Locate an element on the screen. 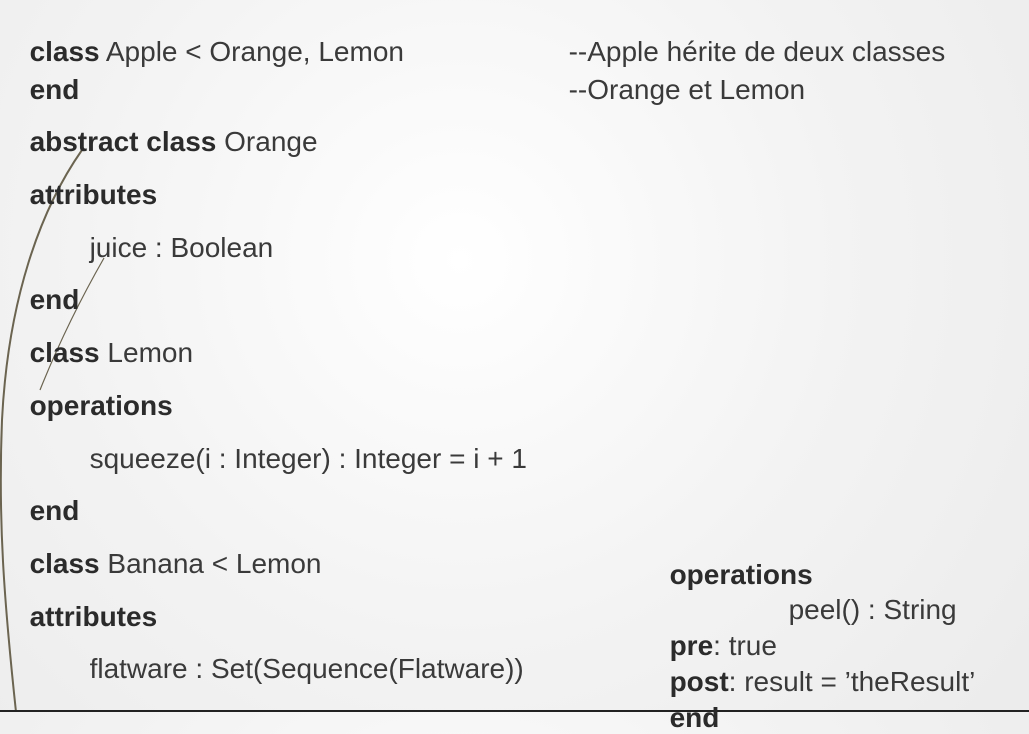 The height and width of the screenshot is (734, 1029). code-line-operations-right: operations is located at coordinates (733, 559).